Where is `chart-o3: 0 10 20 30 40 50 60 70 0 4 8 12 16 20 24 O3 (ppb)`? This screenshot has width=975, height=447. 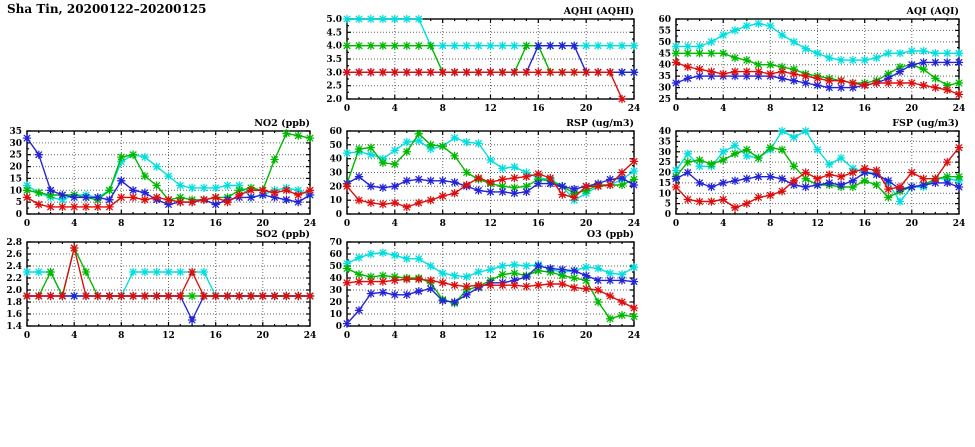
chart-o3: 0 10 20 30 40 50 60 70 0 4 8 12 16 20 24 O3 (ppb) is located at coordinates (479, 286).